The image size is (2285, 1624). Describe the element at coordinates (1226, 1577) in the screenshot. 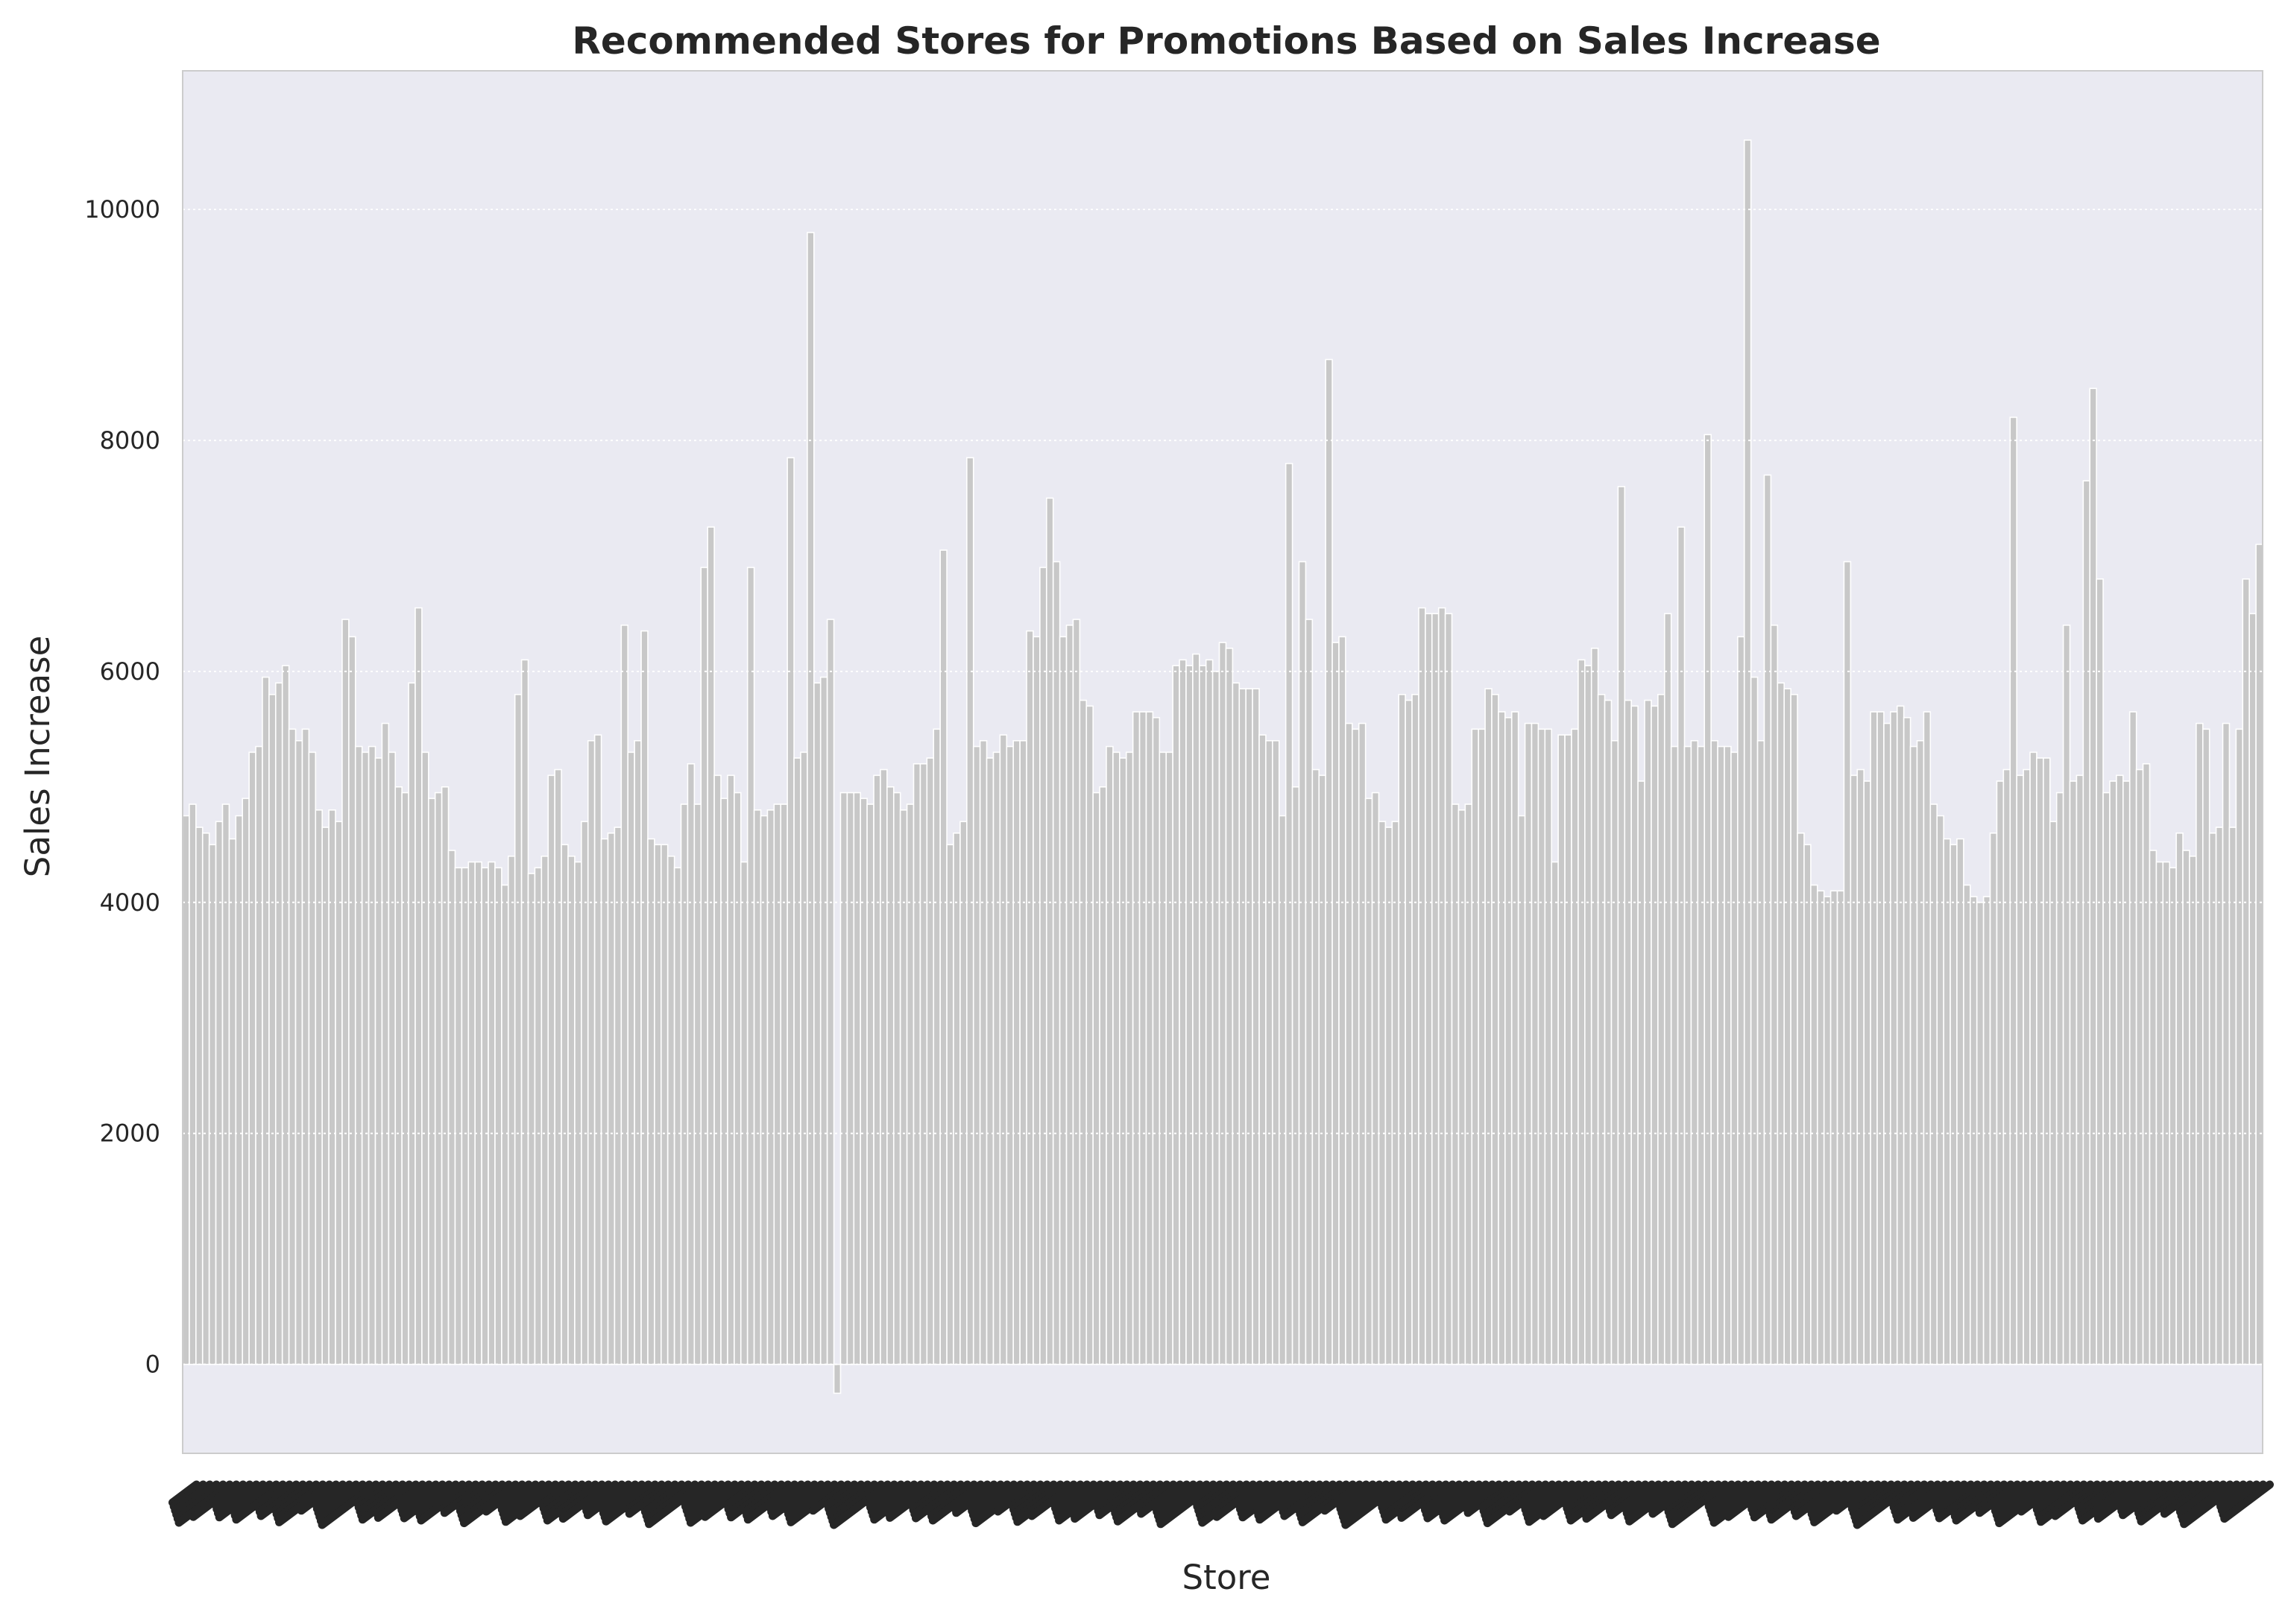

I see `x-axis-label: Store` at that location.